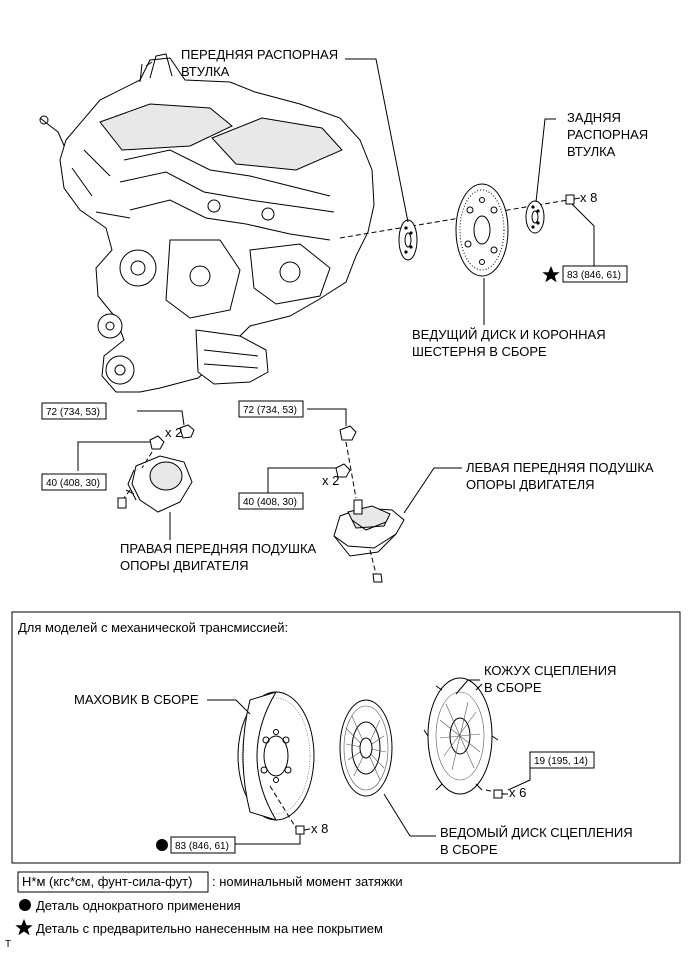  Describe the element at coordinates (107, 881) in the screenshot. I see `legend-torque-unit: Н*м (кгс*см, фунт-сила-фут)` at that location.